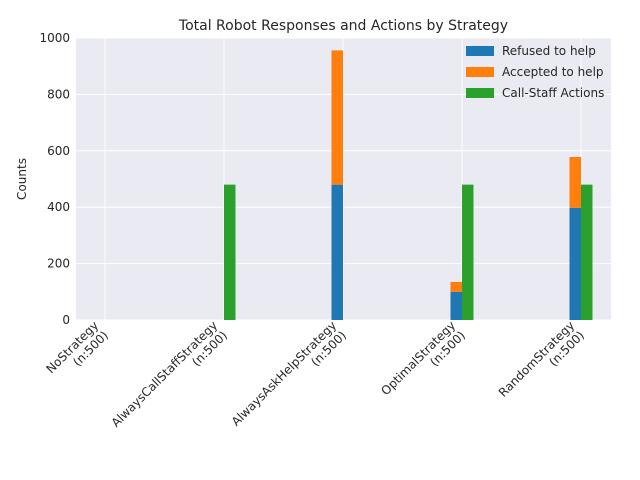  Describe the element at coordinates (58, 207) in the screenshot. I see `y-tick-label: 400` at that location.